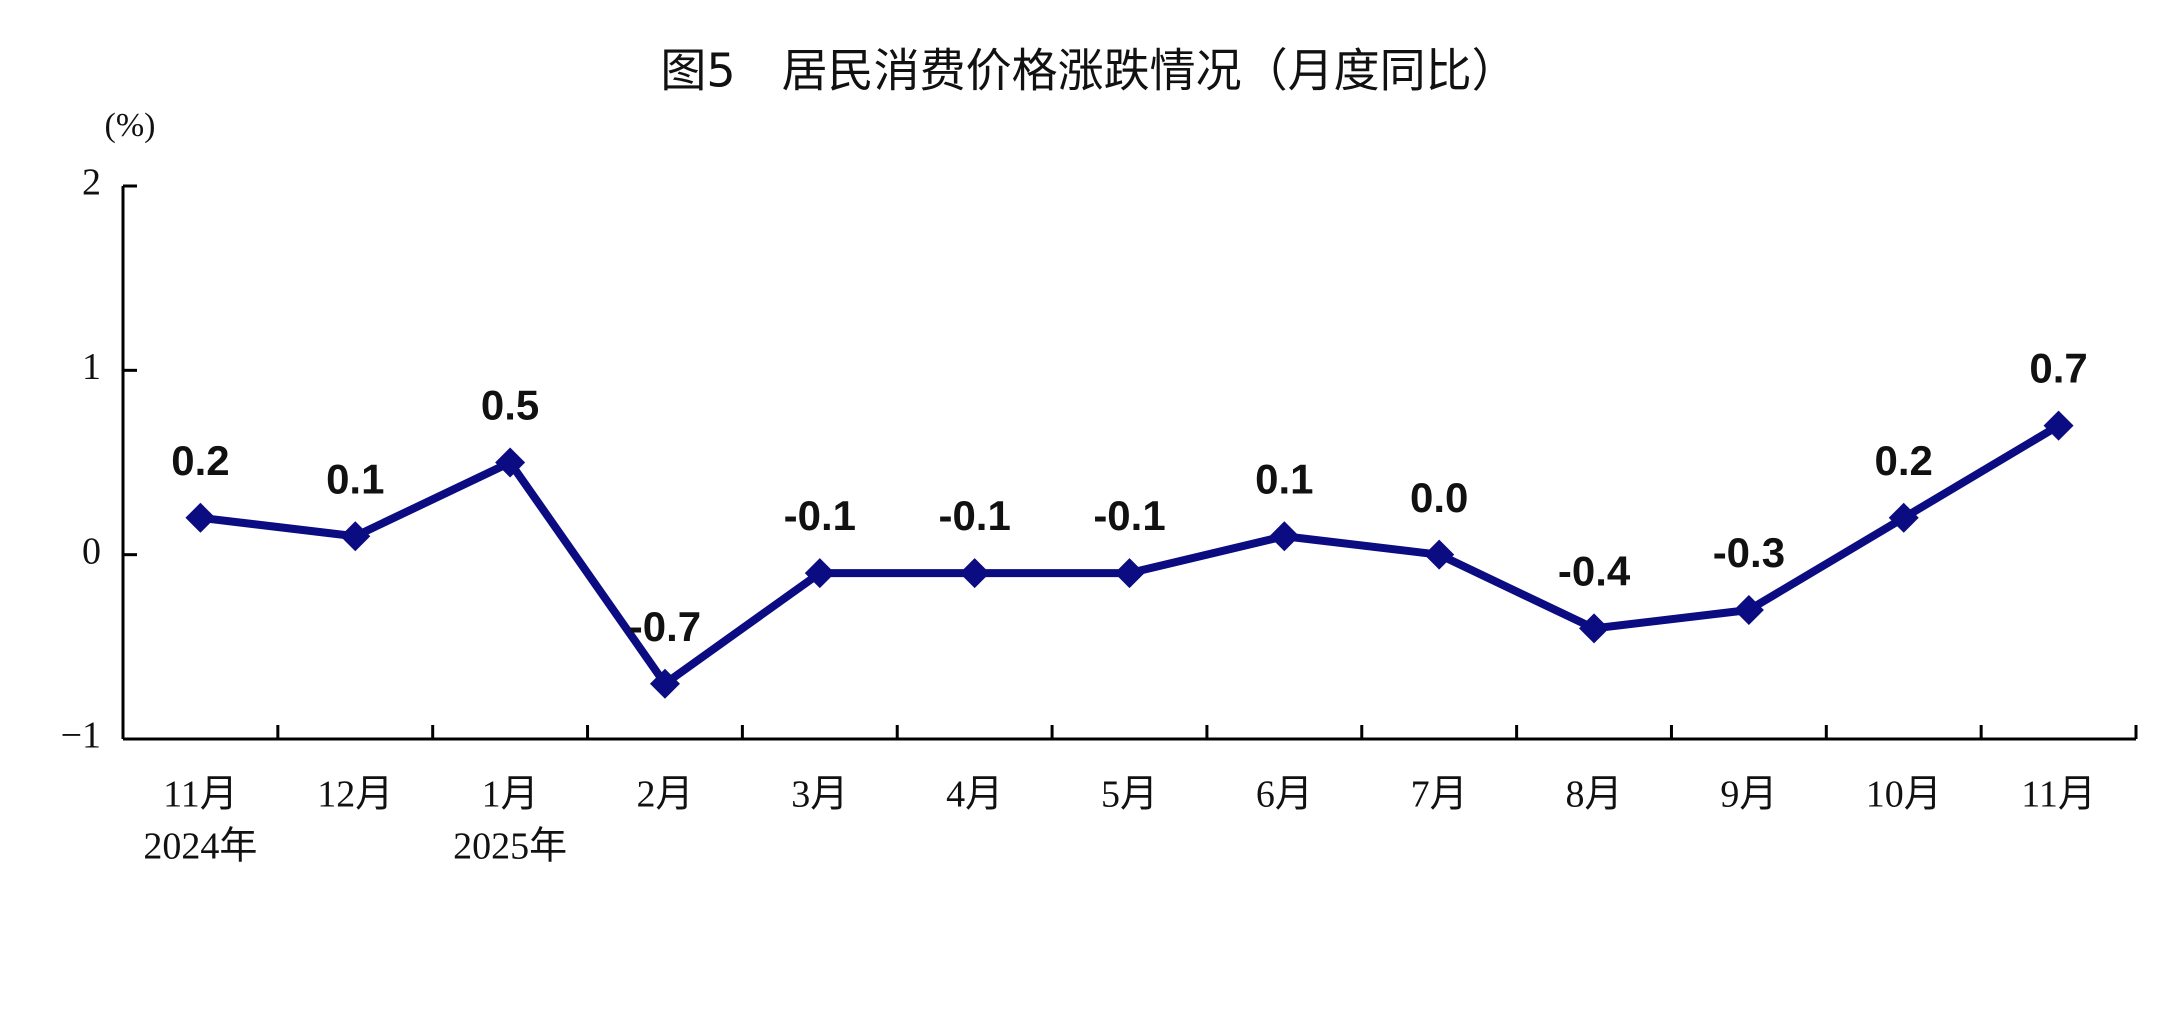 This screenshot has height=1009, width=2178. I want to click on x-tick-label: 10月, so click(1904, 795).